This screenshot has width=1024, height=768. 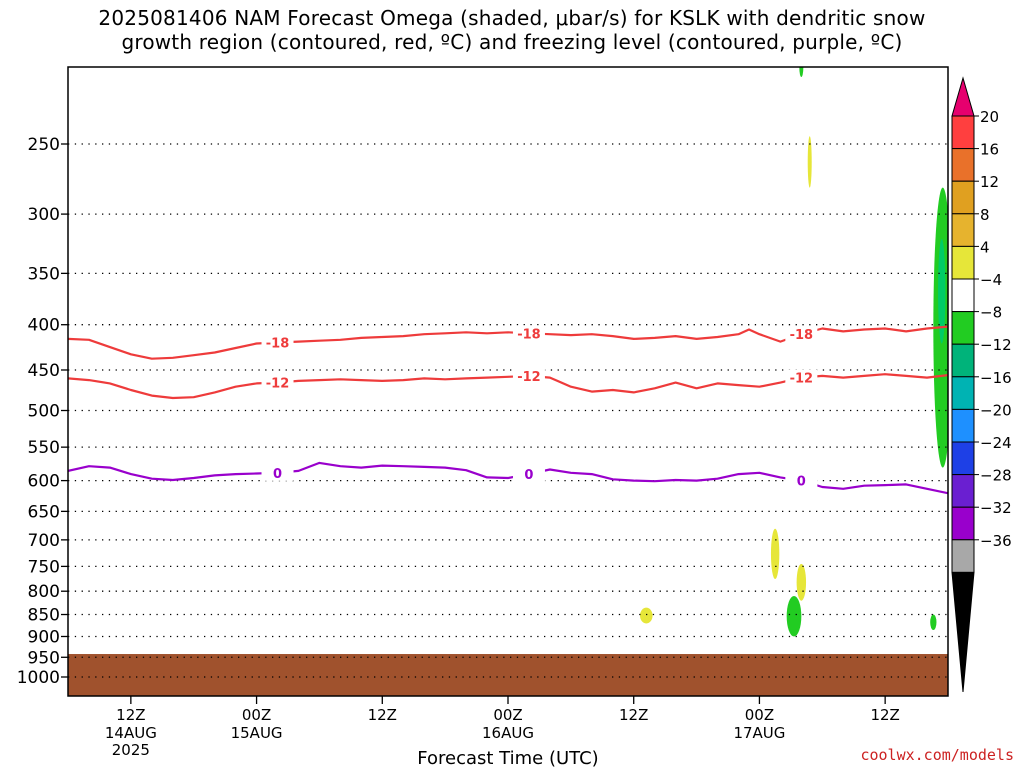 What do you see at coordinates (985, 215) in the screenshot?
I see `colorbar-label: 8` at bounding box center [985, 215].